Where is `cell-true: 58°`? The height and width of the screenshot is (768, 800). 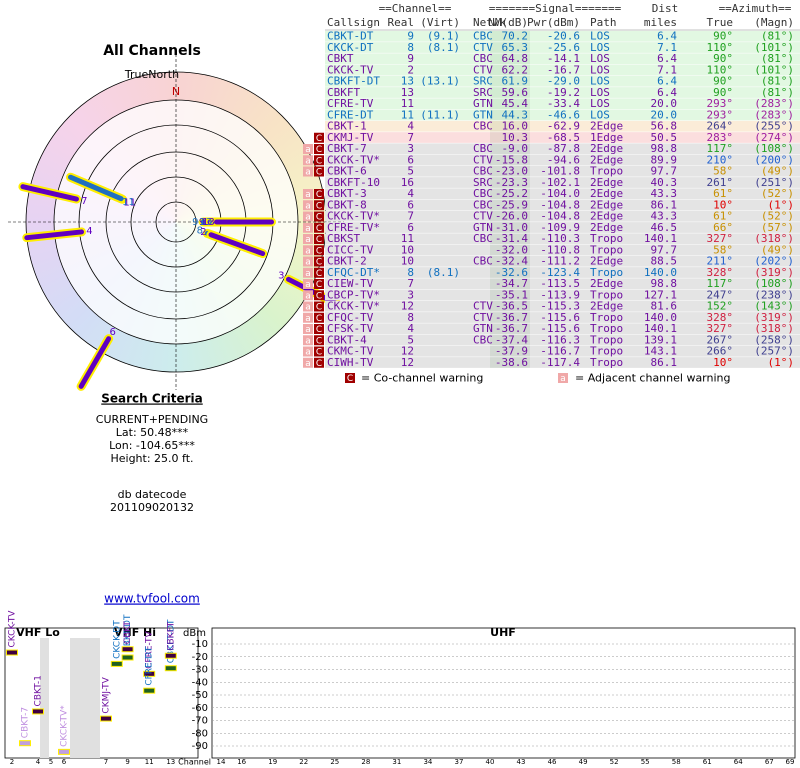 cell-true: 58° is located at coordinates (723, 171).